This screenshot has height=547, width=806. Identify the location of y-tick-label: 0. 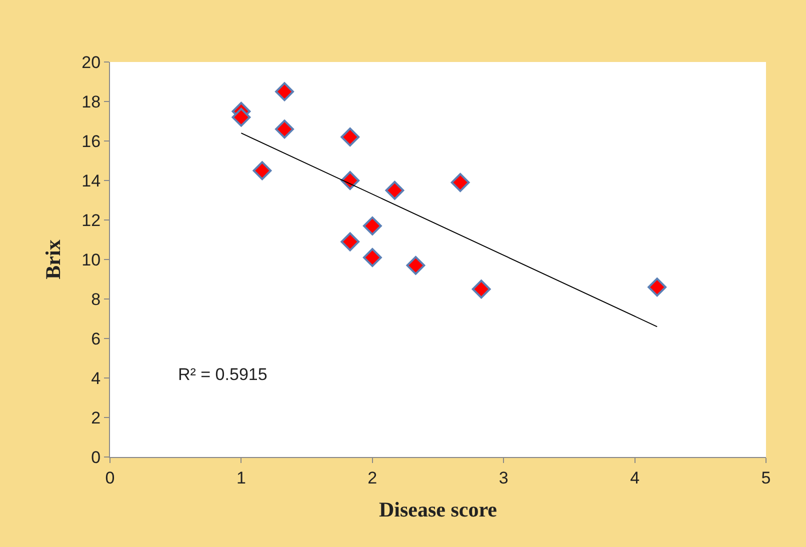
(96, 457).